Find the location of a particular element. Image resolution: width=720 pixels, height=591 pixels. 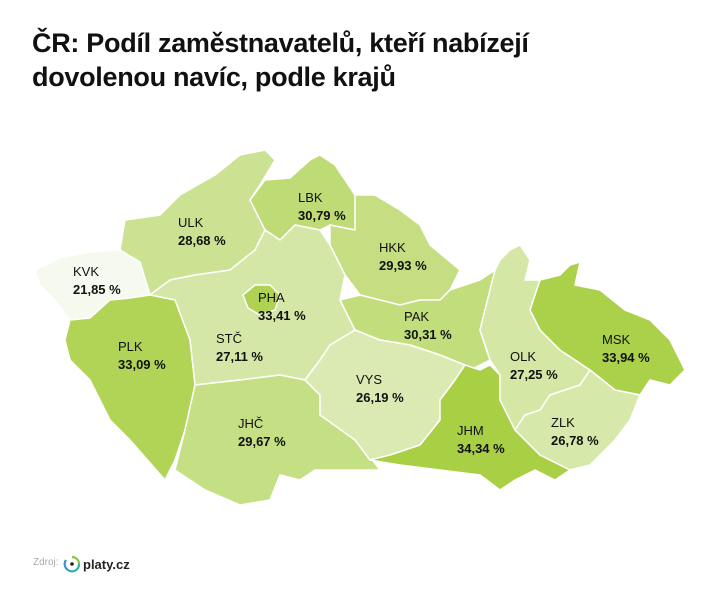

label-kvk: KVK 21,85 % is located at coordinates (97, 280).